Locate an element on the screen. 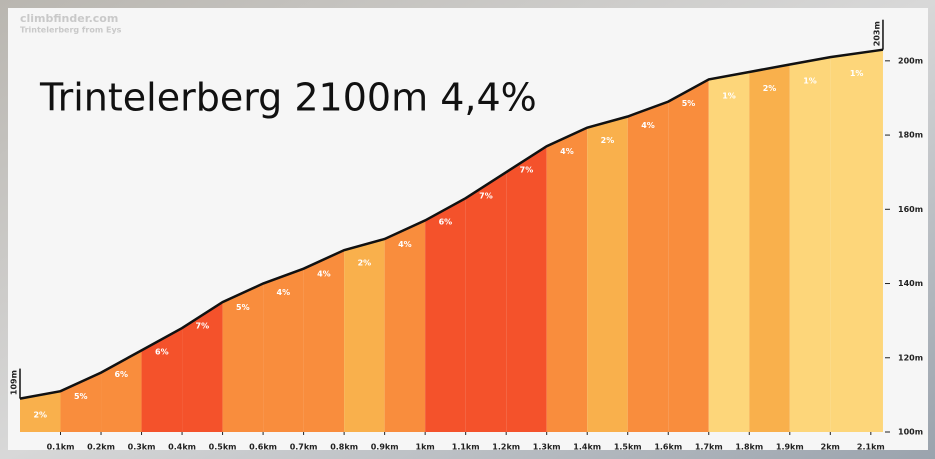  end-label: 203m is located at coordinates (876, 33).